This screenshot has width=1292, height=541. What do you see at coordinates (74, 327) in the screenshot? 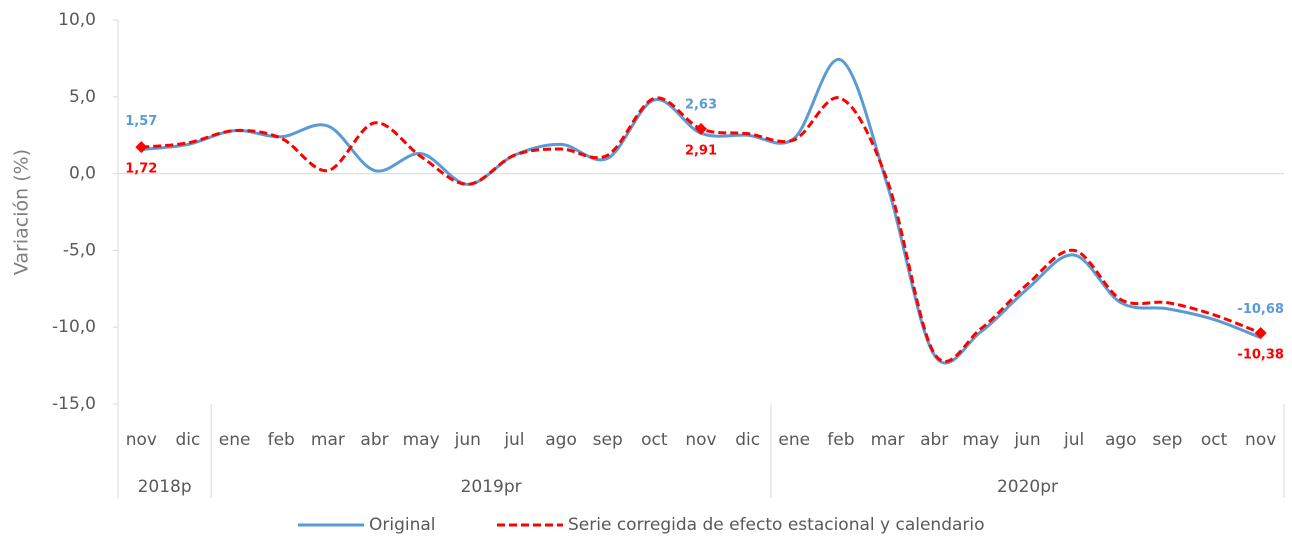
I see `y-tick-label: -10,0` at bounding box center [74, 327].